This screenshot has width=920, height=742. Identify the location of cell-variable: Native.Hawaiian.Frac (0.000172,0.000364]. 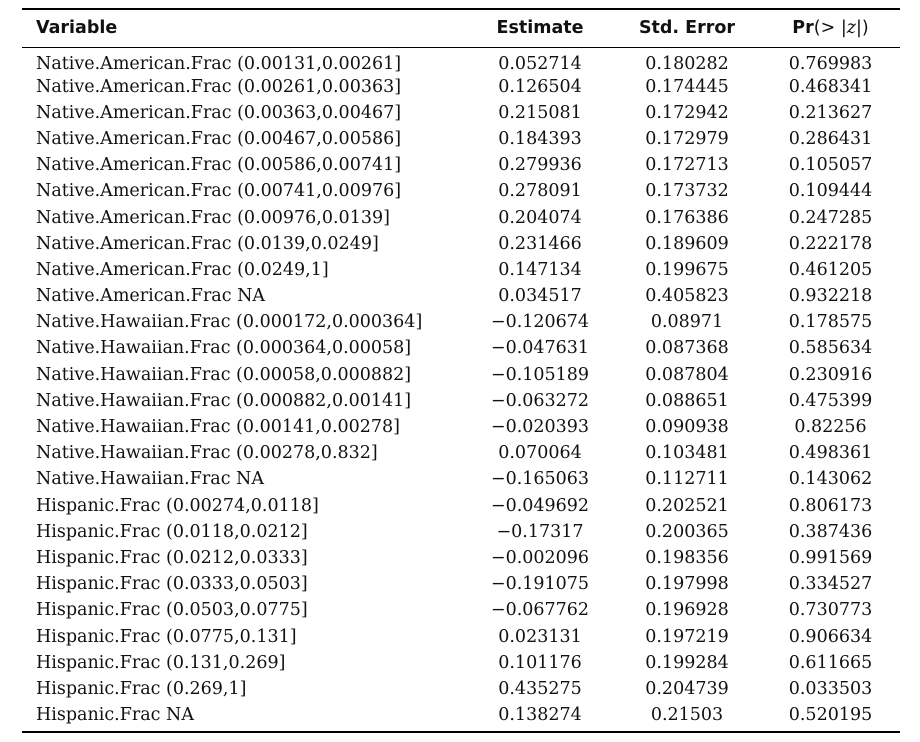
(229, 322).